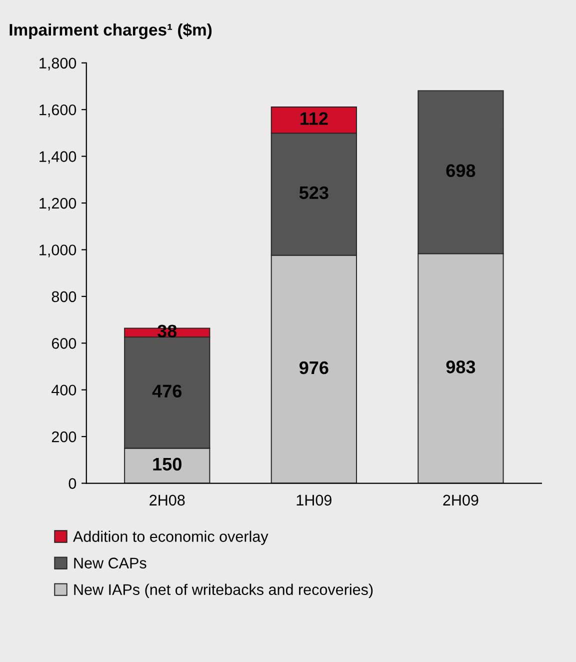  What do you see at coordinates (58, 111) in the screenshot?
I see `y-tick-label: 1,600` at bounding box center [58, 111].